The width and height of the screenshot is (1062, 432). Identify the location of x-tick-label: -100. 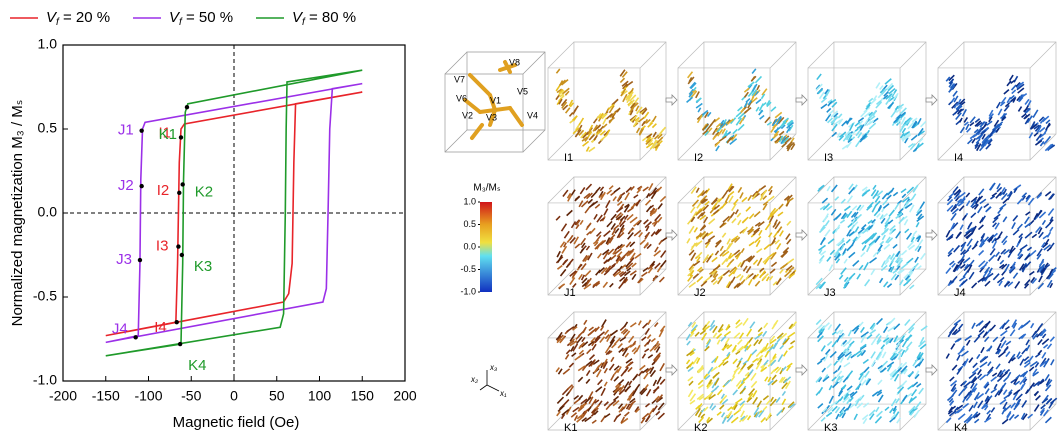
(148, 396).